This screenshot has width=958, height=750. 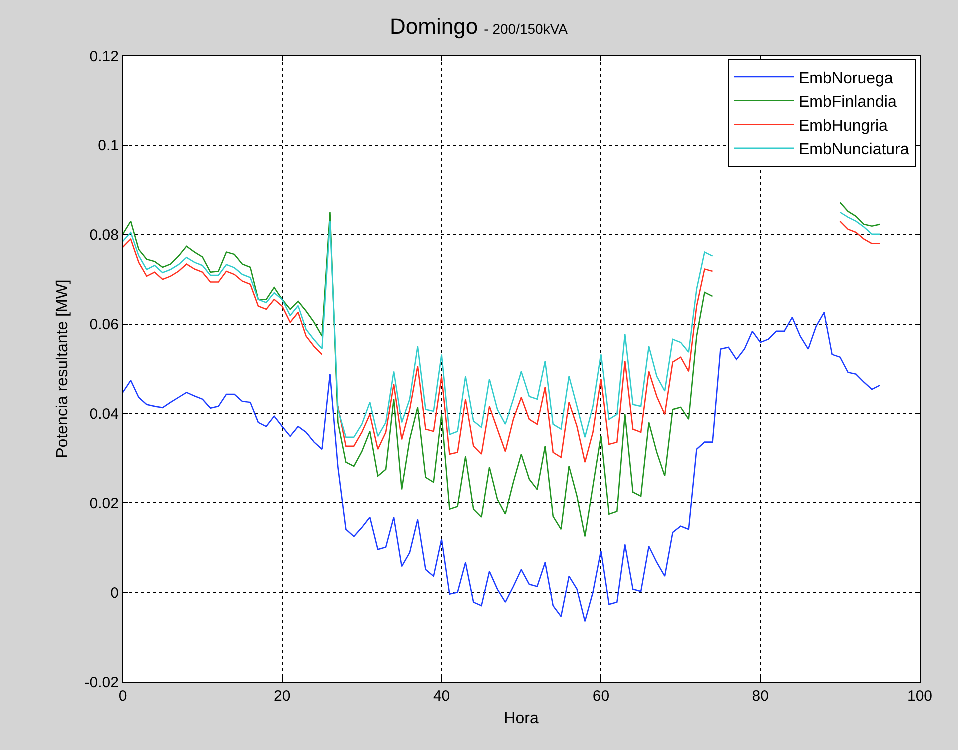 What do you see at coordinates (101, 683) in the screenshot?
I see `y-tick-label: -0.02` at bounding box center [101, 683].